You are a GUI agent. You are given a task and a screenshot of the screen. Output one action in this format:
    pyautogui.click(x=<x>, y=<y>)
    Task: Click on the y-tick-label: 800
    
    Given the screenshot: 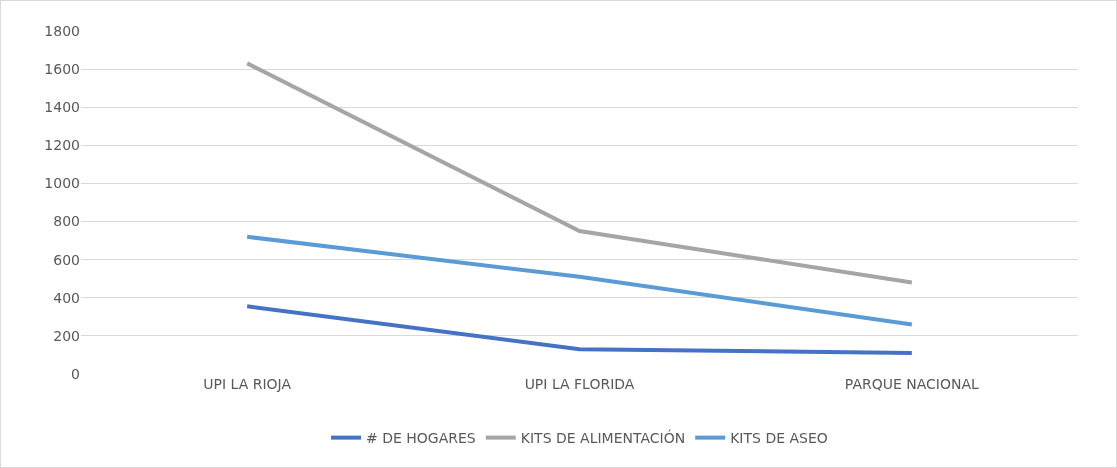 What is the action you would take?
    pyautogui.click(x=66, y=221)
    